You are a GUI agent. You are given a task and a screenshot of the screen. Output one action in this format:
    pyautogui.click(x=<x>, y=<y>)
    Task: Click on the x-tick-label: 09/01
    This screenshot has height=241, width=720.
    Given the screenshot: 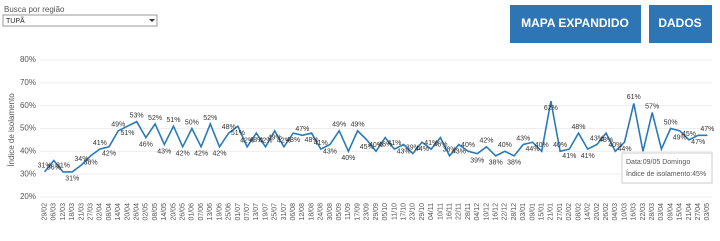 What is the action you would take?
    pyautogui.click(x=532, y=212)
    